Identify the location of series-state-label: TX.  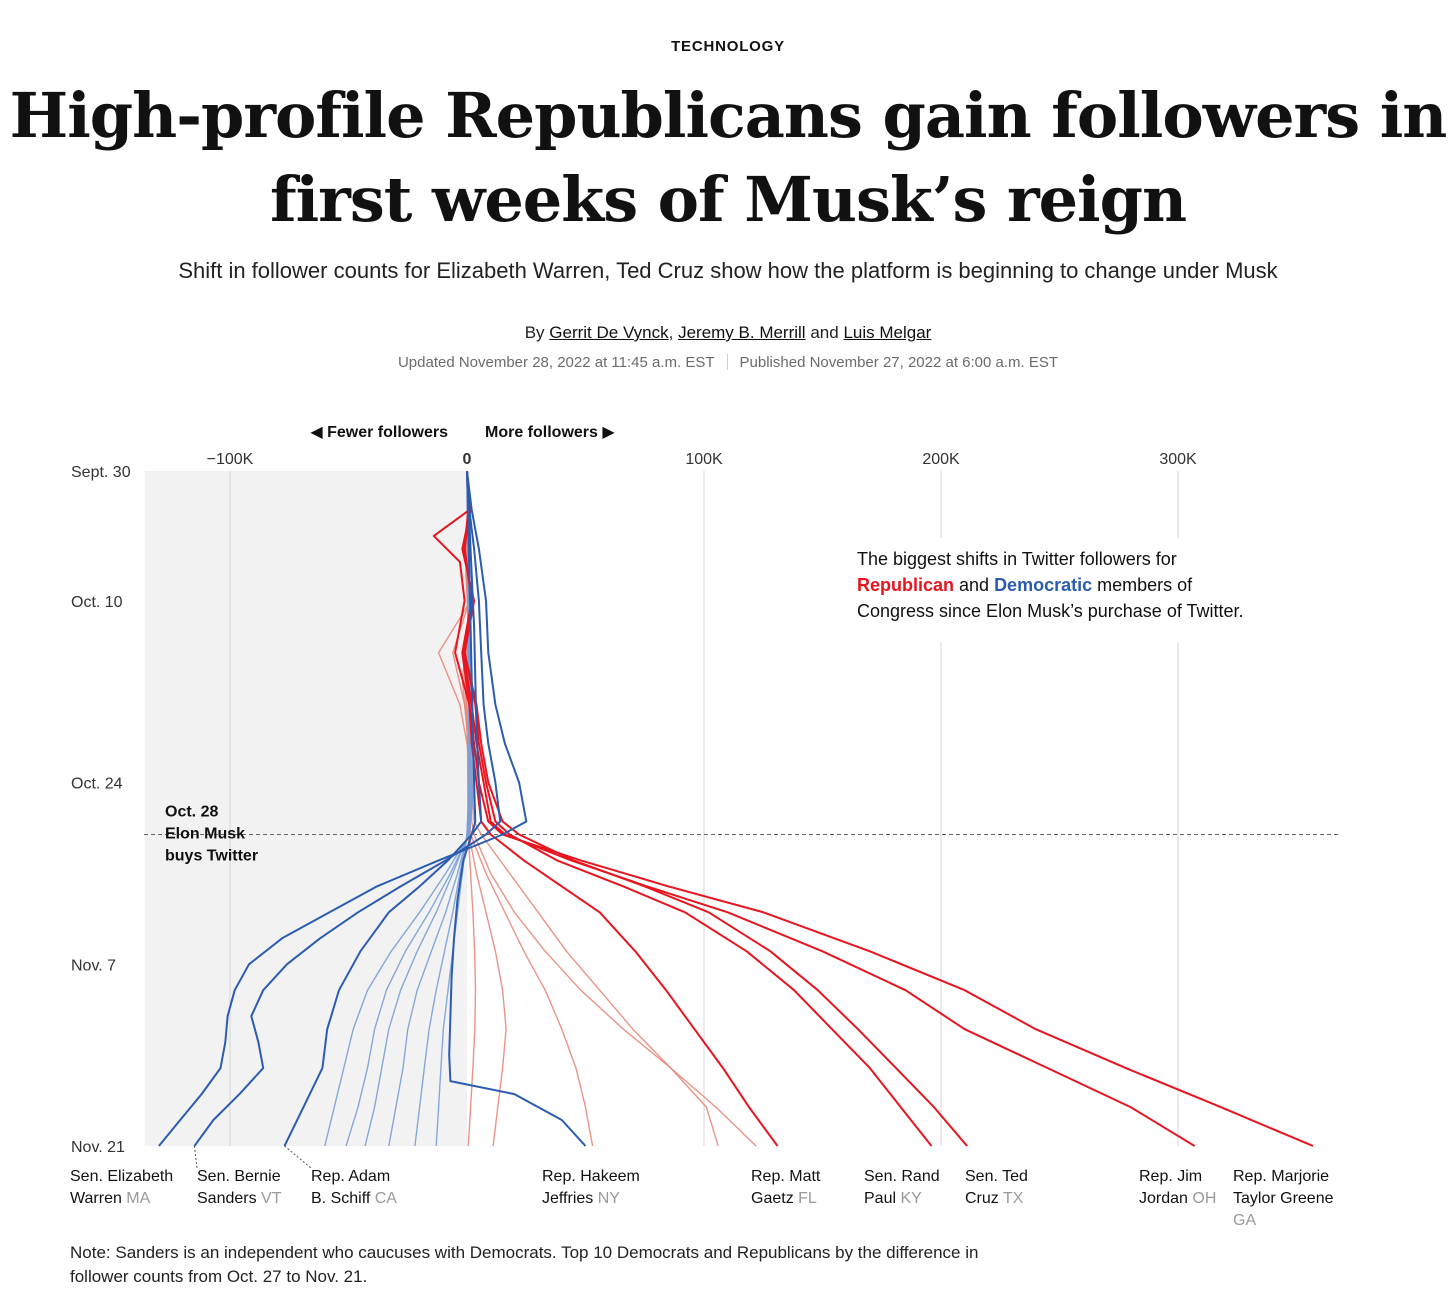
(1011, 1198).